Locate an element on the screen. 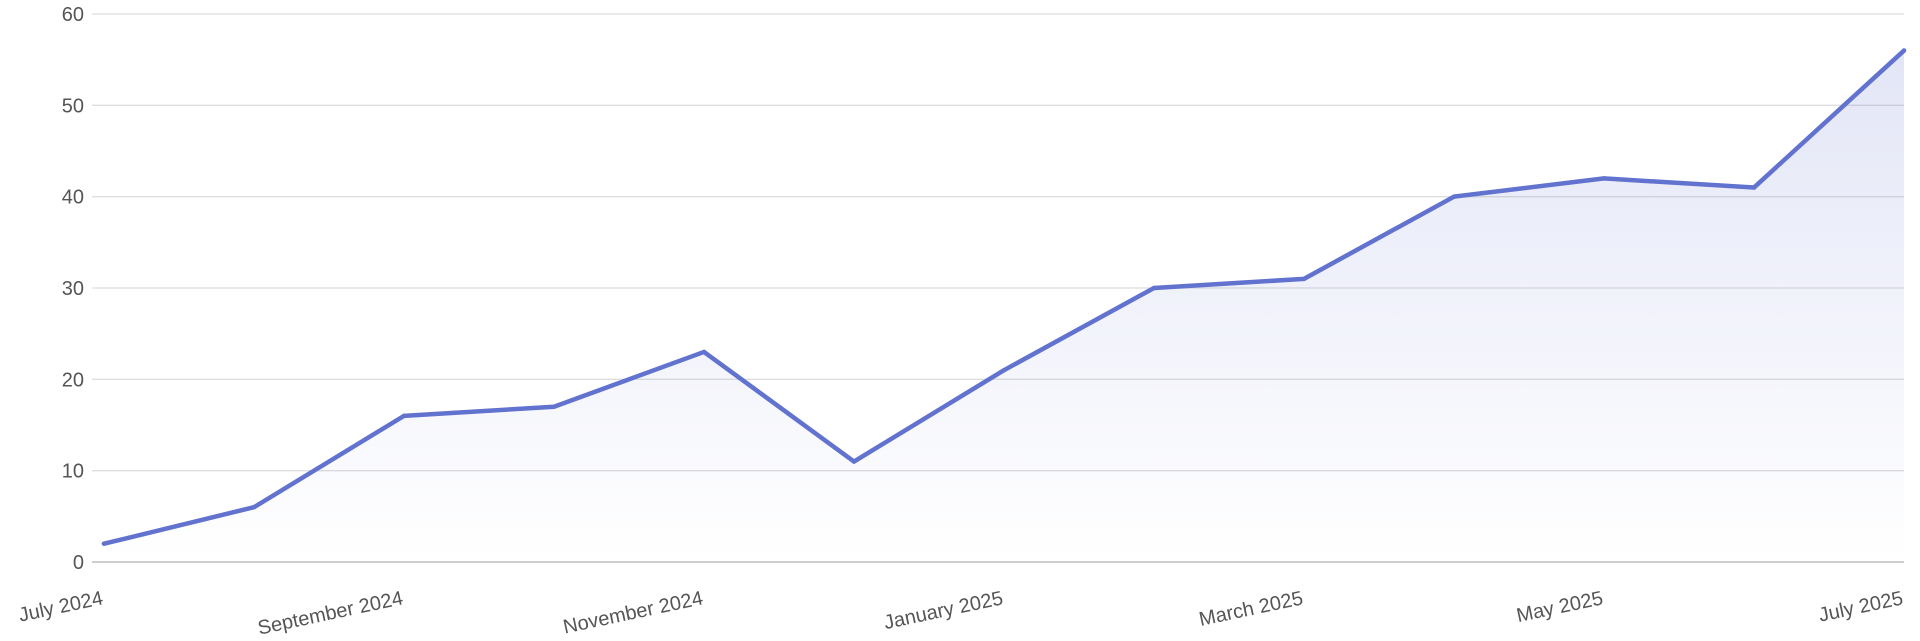 This screenshot has height=641, width=1920. y-tick-label: 20 is located at coordinates (73, 380).